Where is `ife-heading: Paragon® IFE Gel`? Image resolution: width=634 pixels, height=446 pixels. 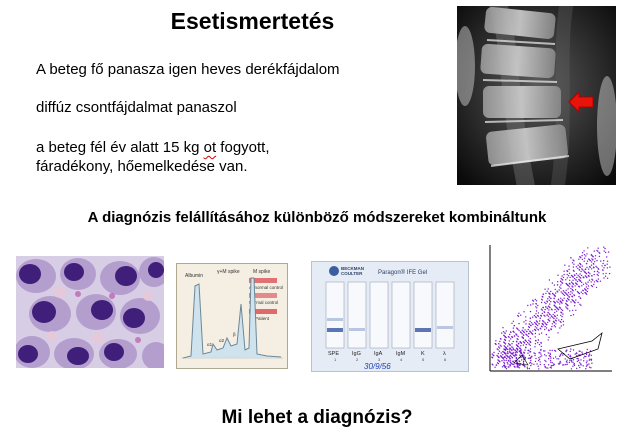 ife-heading: Paragon® IFE Gel is located at coordinates (402, 272).